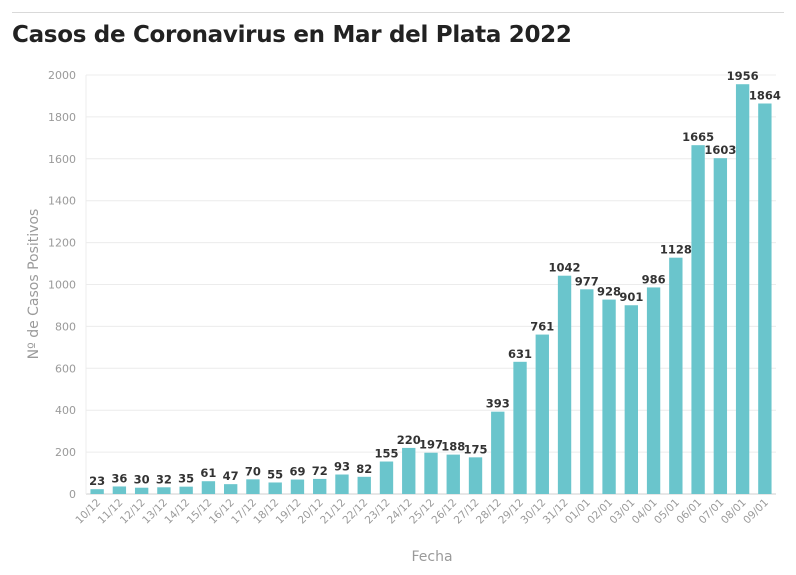 The image size is (796, 575). Describe the element at coordinates (409, 440) in the screenshot. I see `data-label: 220` at that location.